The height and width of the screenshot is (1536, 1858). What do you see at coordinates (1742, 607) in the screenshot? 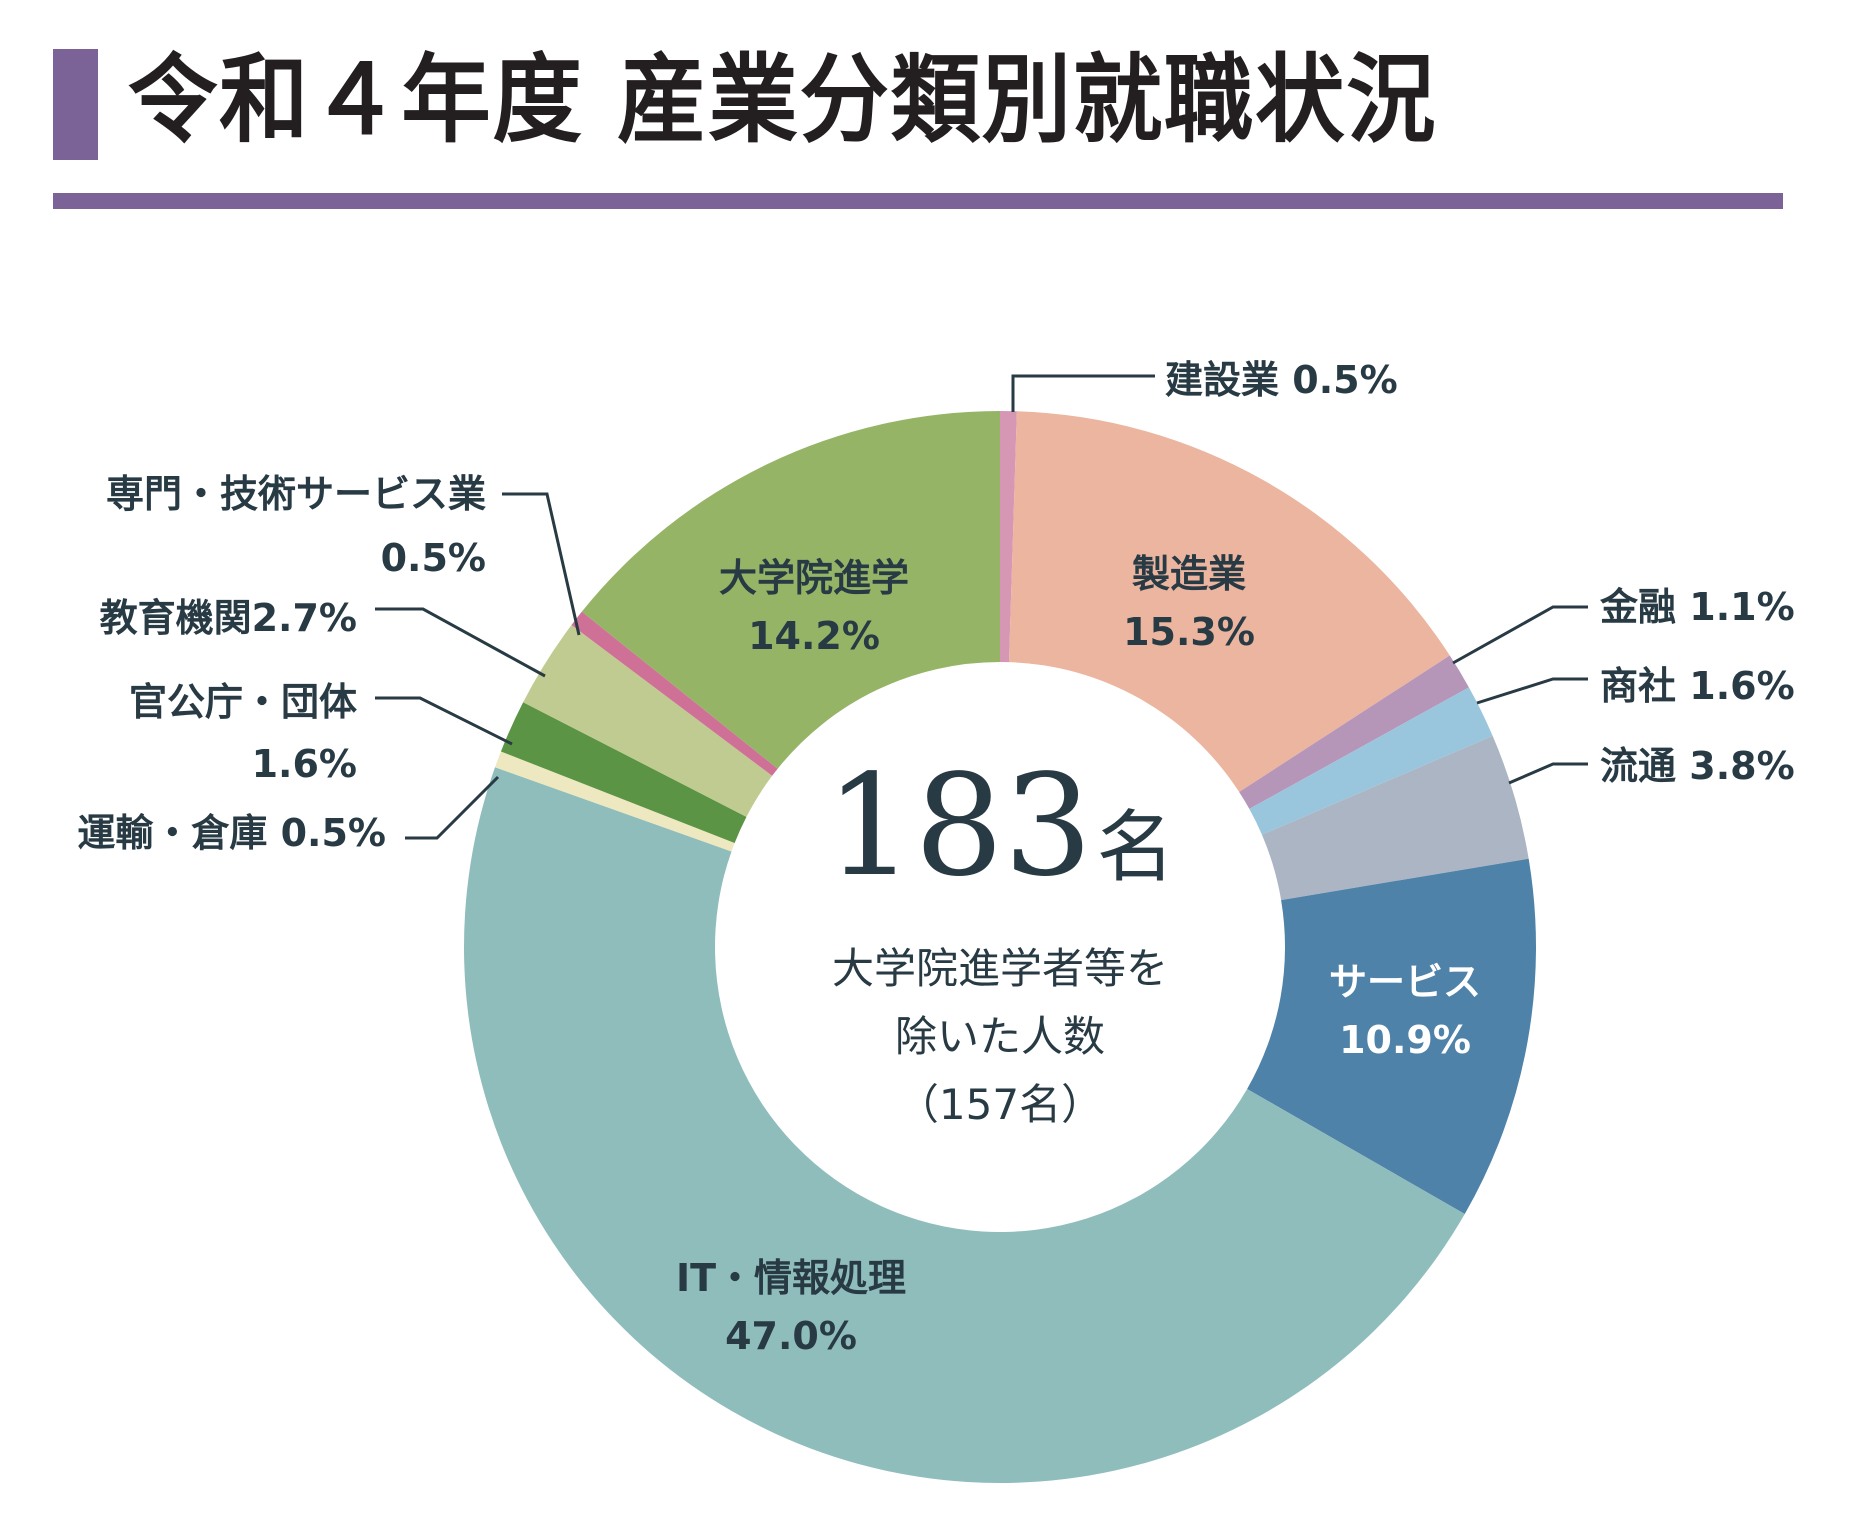
I see `label-finance-value: 1.1%` at bounding box center [1742, 607].